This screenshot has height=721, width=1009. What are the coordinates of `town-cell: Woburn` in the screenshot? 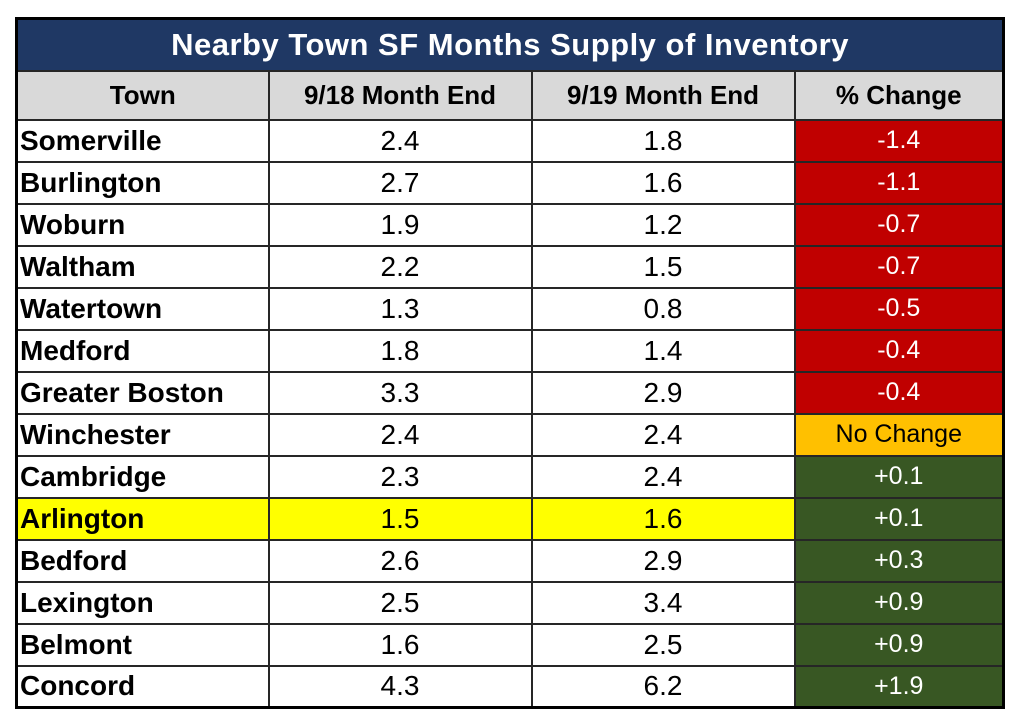 It's located at (142, 224).